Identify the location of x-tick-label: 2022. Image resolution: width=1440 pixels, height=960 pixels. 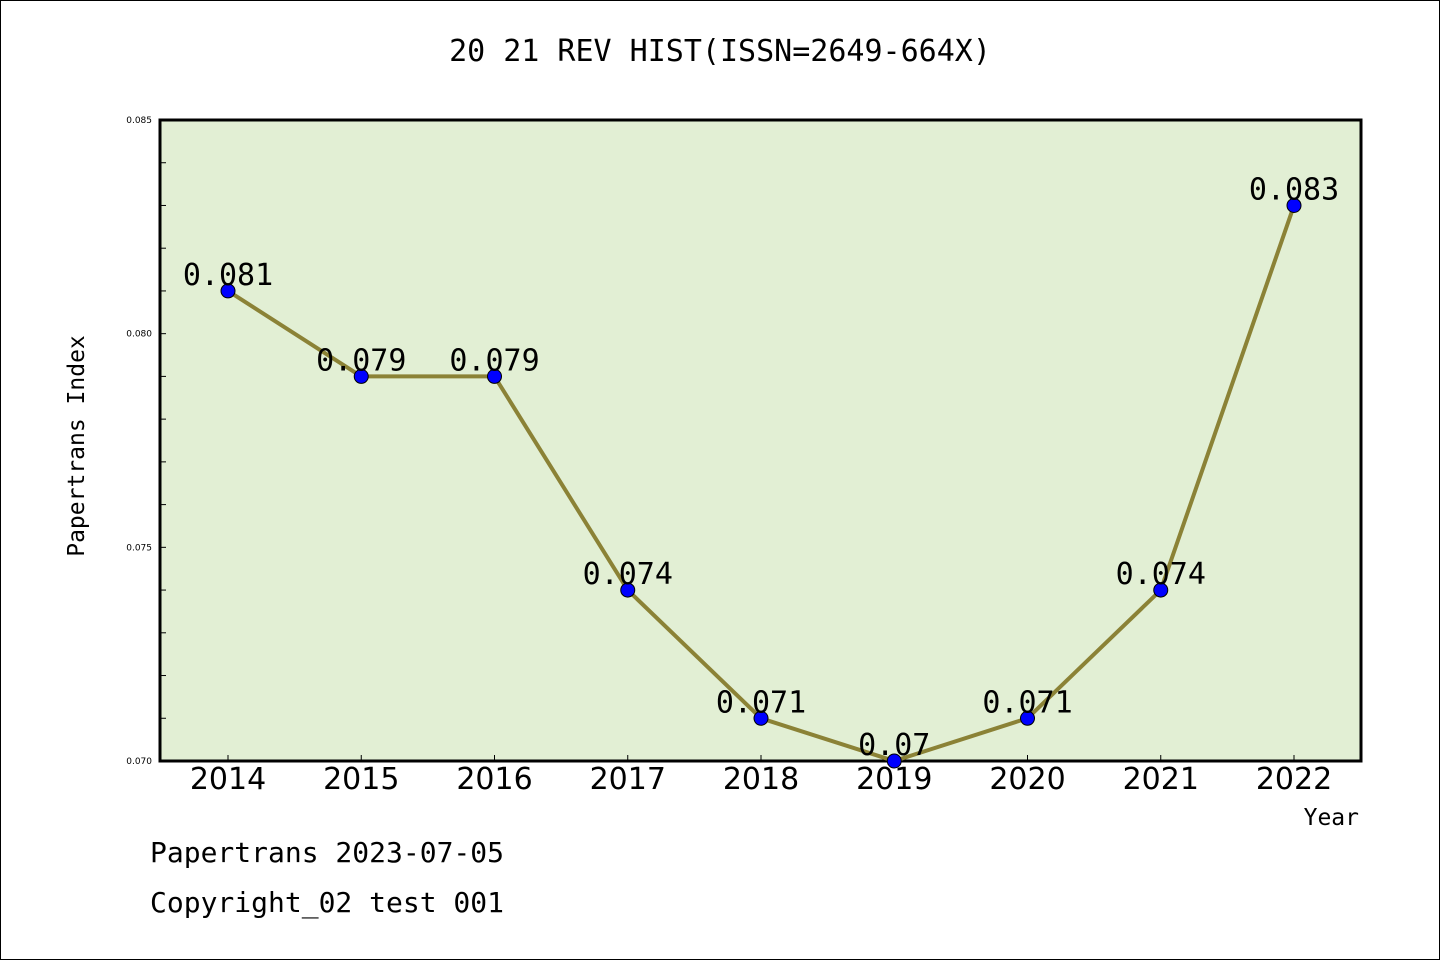
(1294, 779).